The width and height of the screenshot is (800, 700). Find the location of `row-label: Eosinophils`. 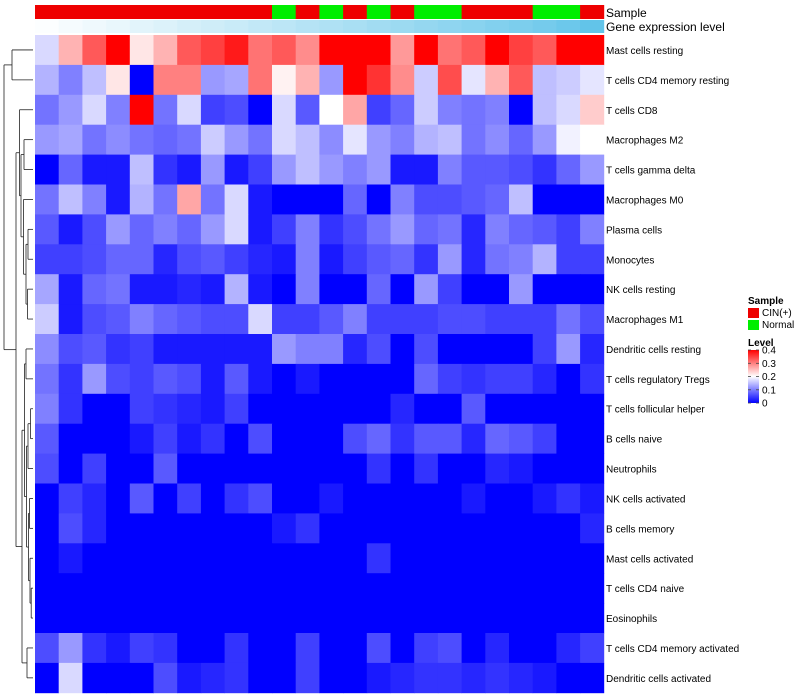

row-label: Eosinophils is located at coordinates (631, 619).